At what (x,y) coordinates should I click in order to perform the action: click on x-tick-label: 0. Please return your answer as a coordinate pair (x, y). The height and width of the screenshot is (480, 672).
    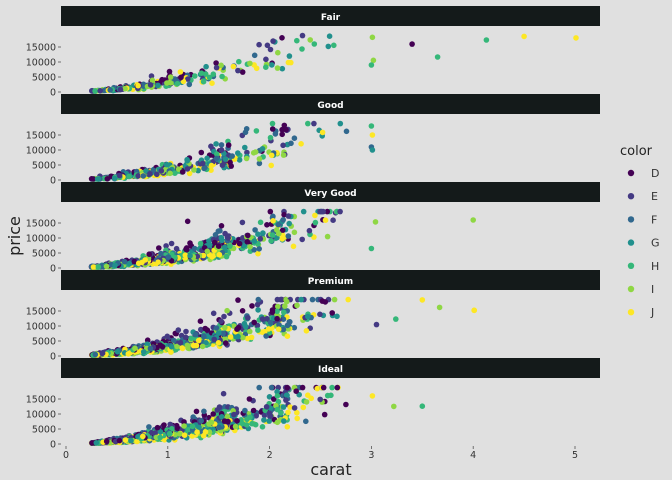
    Looking at the image, I should click on (66, 455).